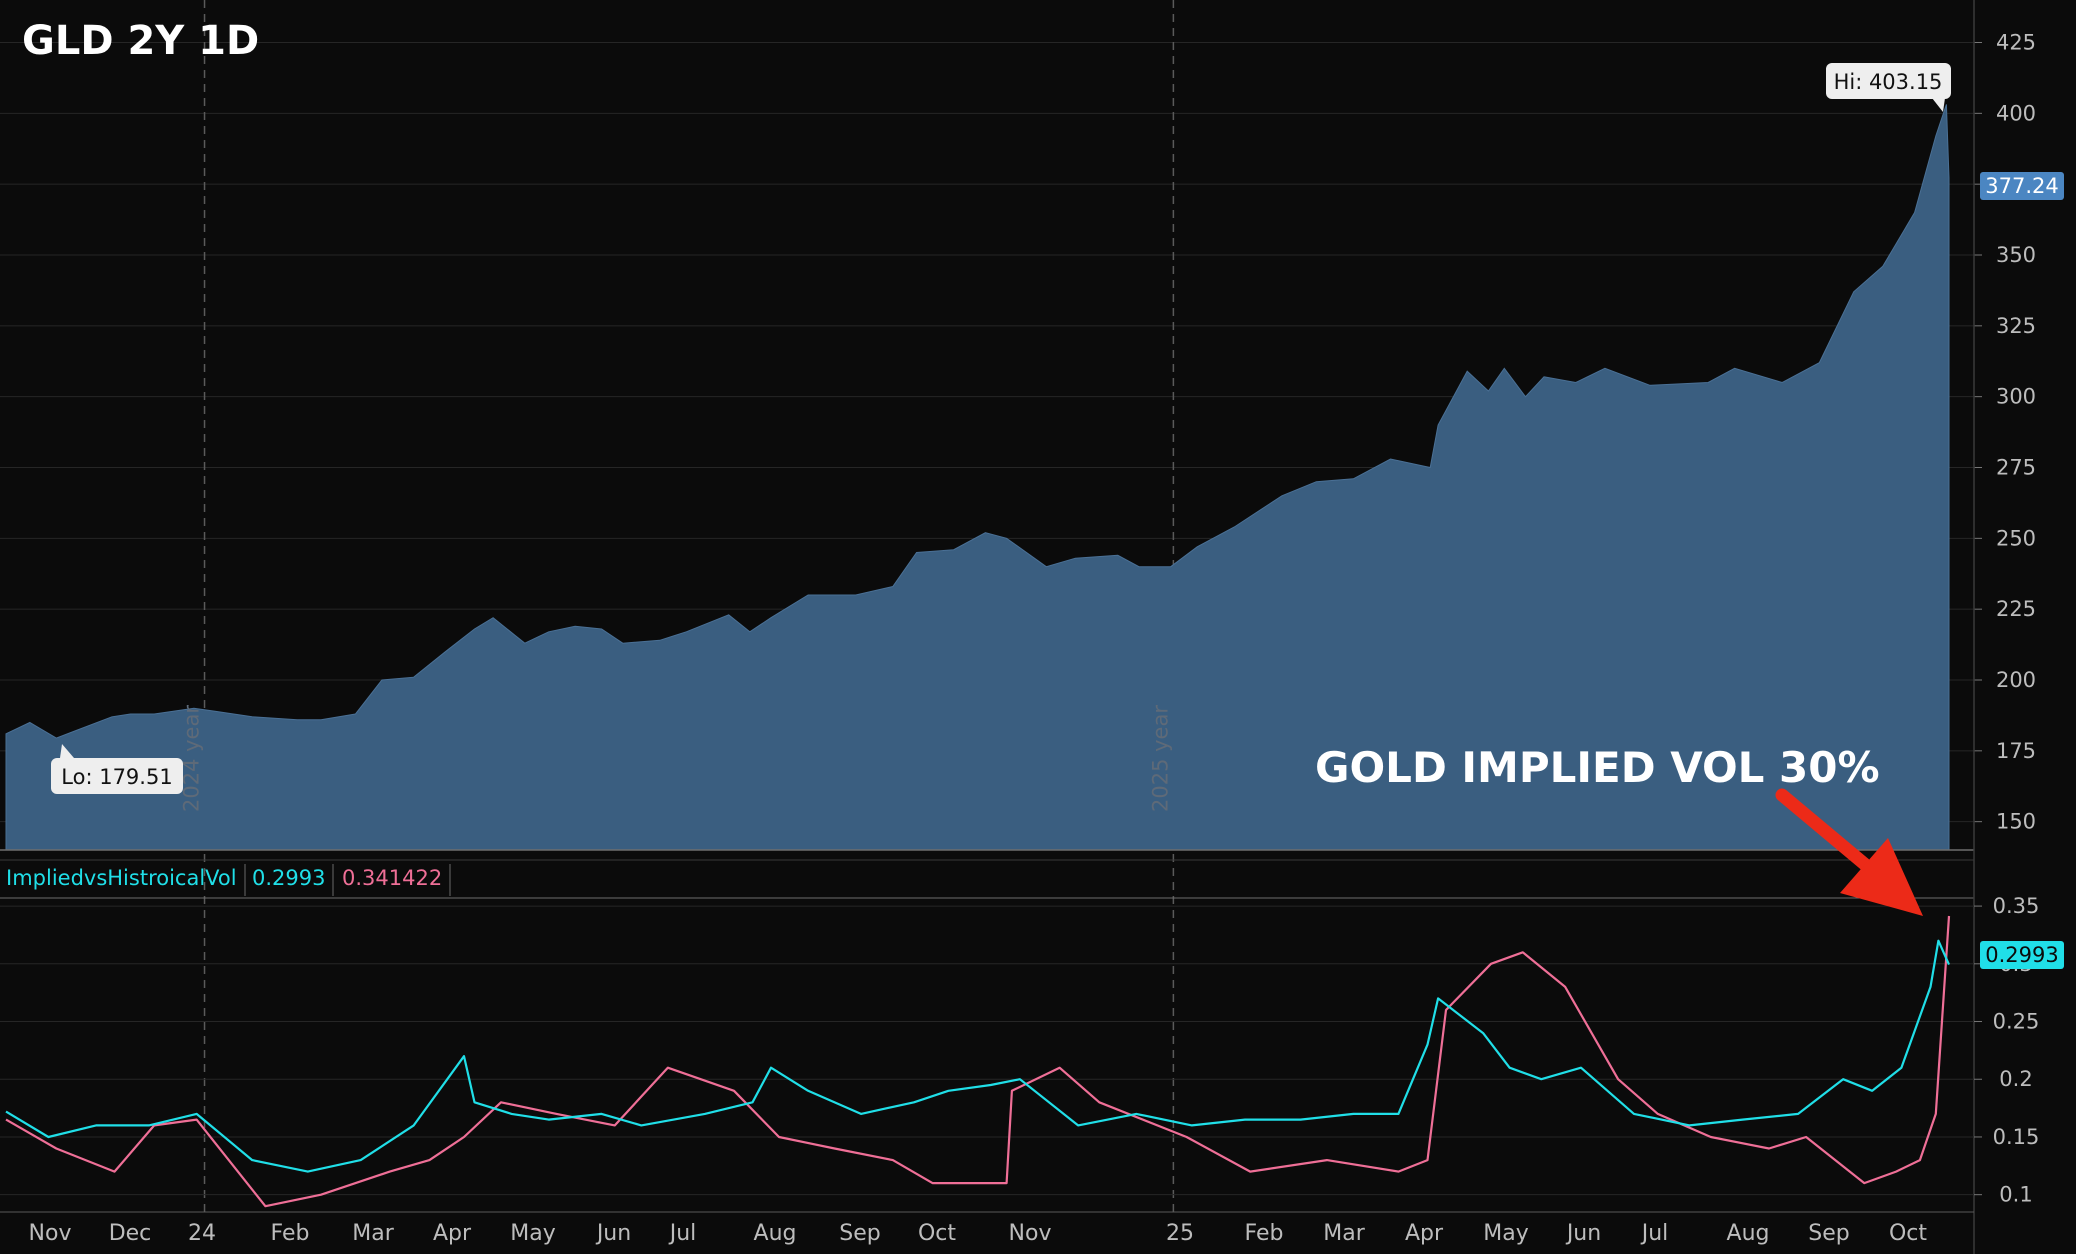 The height and width of the screenshot is (1254, 2076). What do you see at coordinates (2016, 1022) in the screenshot?
I see `vol-tick-label: 0.25` at bounding box center [2016, 1022].